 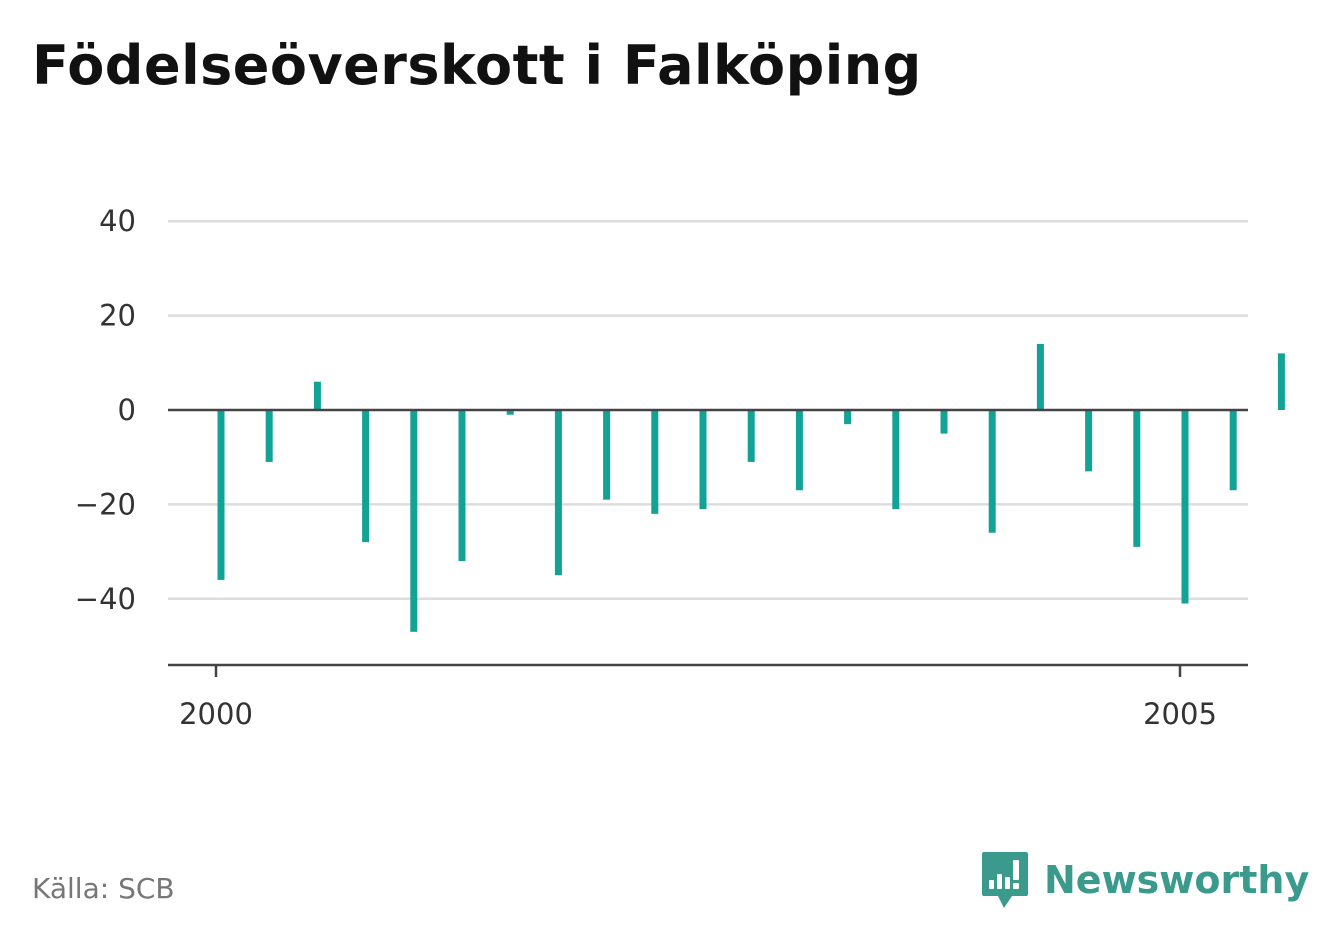 I want to click on brand-logo: Newsworthy, so click(x=1144, y=880).